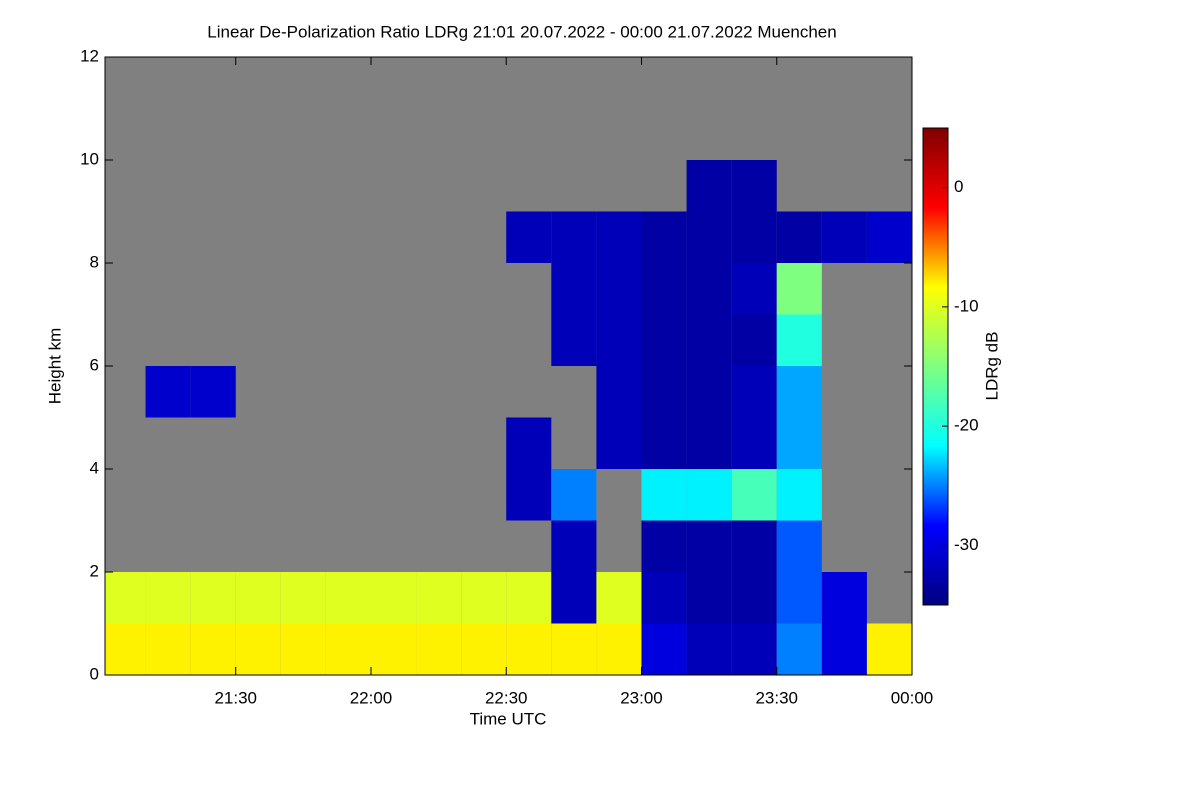 This screenshot has height=805, width=1200. I want to click on colorbar-tick-label: 0, so click(958, 186).